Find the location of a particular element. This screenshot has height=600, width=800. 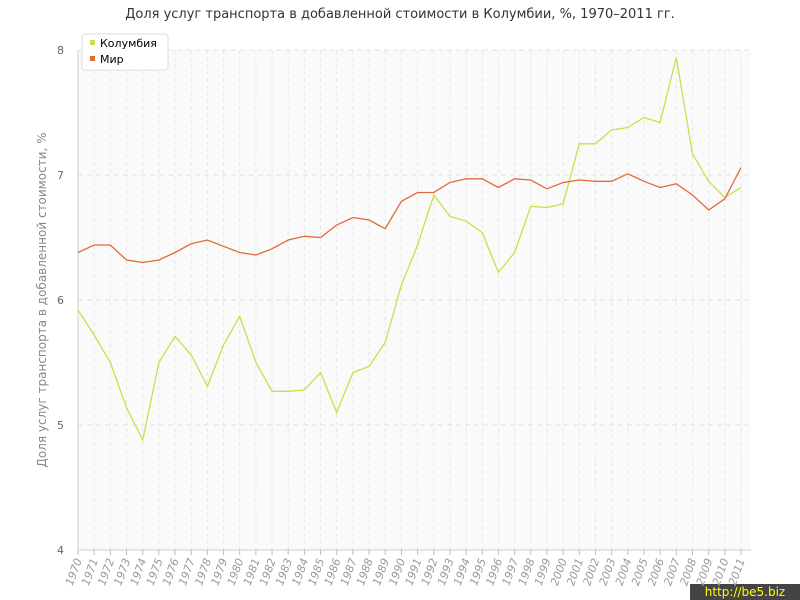

y-tick-label: 6 is located at coordinates (60, 300).